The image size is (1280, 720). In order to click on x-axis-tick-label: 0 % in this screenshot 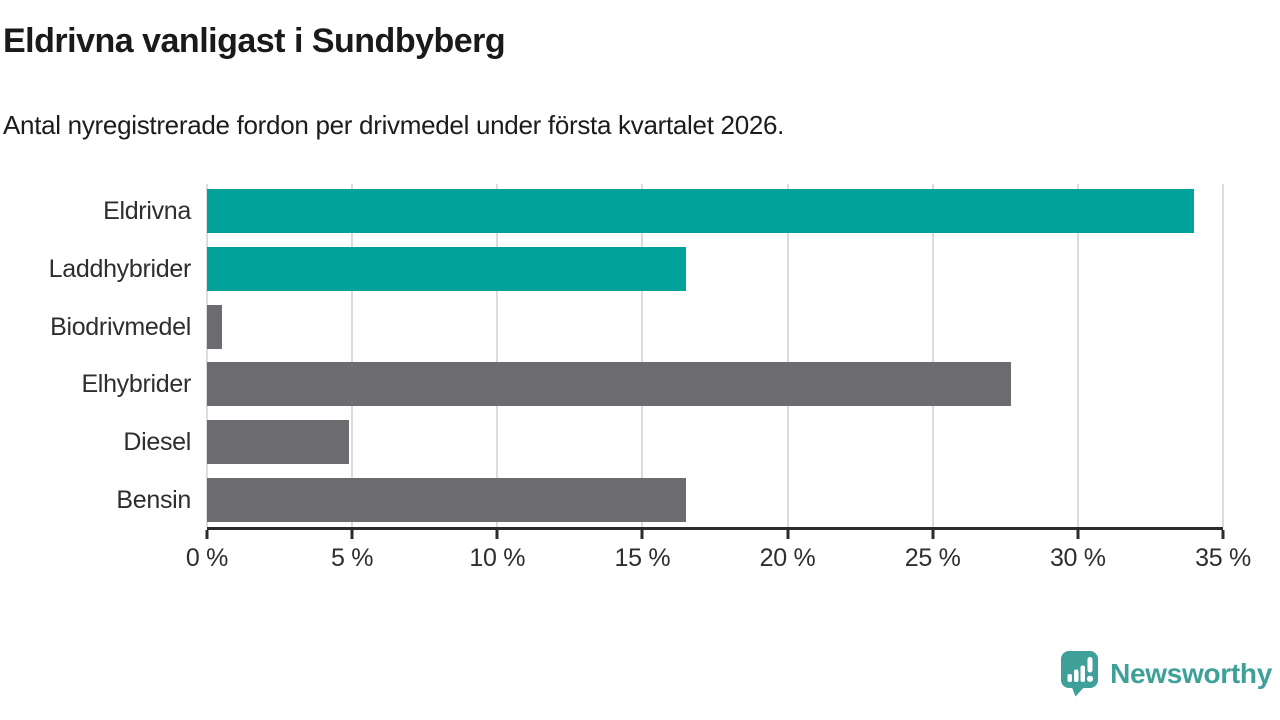, I will do `click(207, 558)`.